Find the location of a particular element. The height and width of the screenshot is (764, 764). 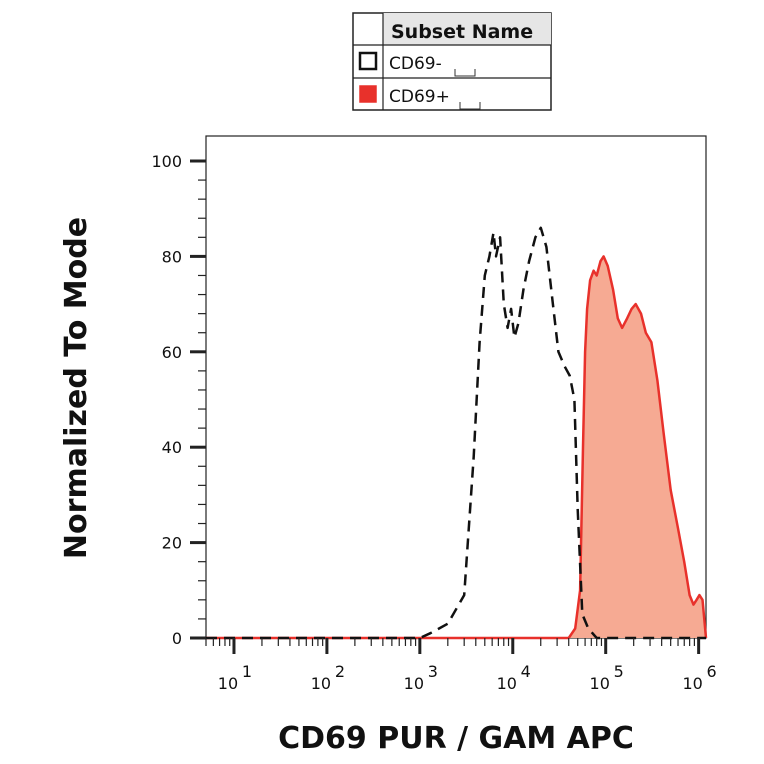

x-tick-exponent: 2 is located at coordinates (340, 671).